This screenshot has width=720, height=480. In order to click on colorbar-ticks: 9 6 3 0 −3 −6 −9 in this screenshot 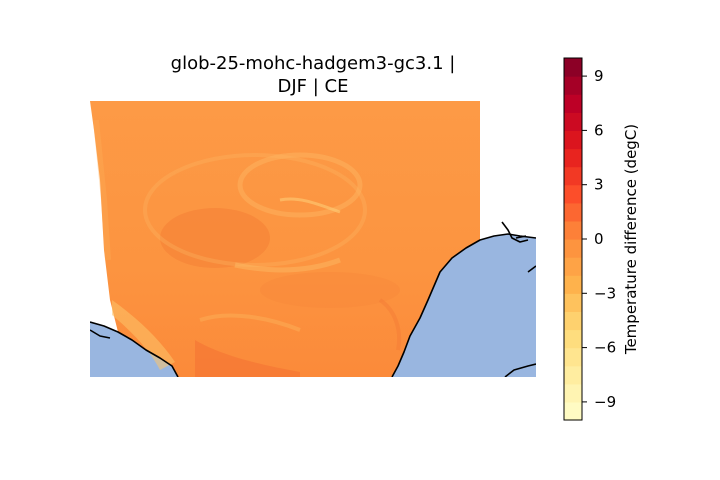, I will do `click(599, 239)`.